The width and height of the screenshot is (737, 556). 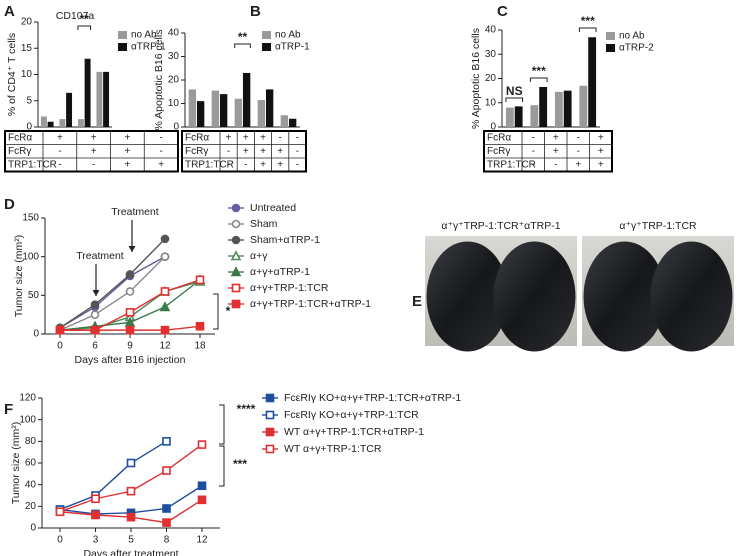 I want to click on legend-label: WT α+γ+TRP-1:TCR+αTRP-1, so click(x=354, y=432).